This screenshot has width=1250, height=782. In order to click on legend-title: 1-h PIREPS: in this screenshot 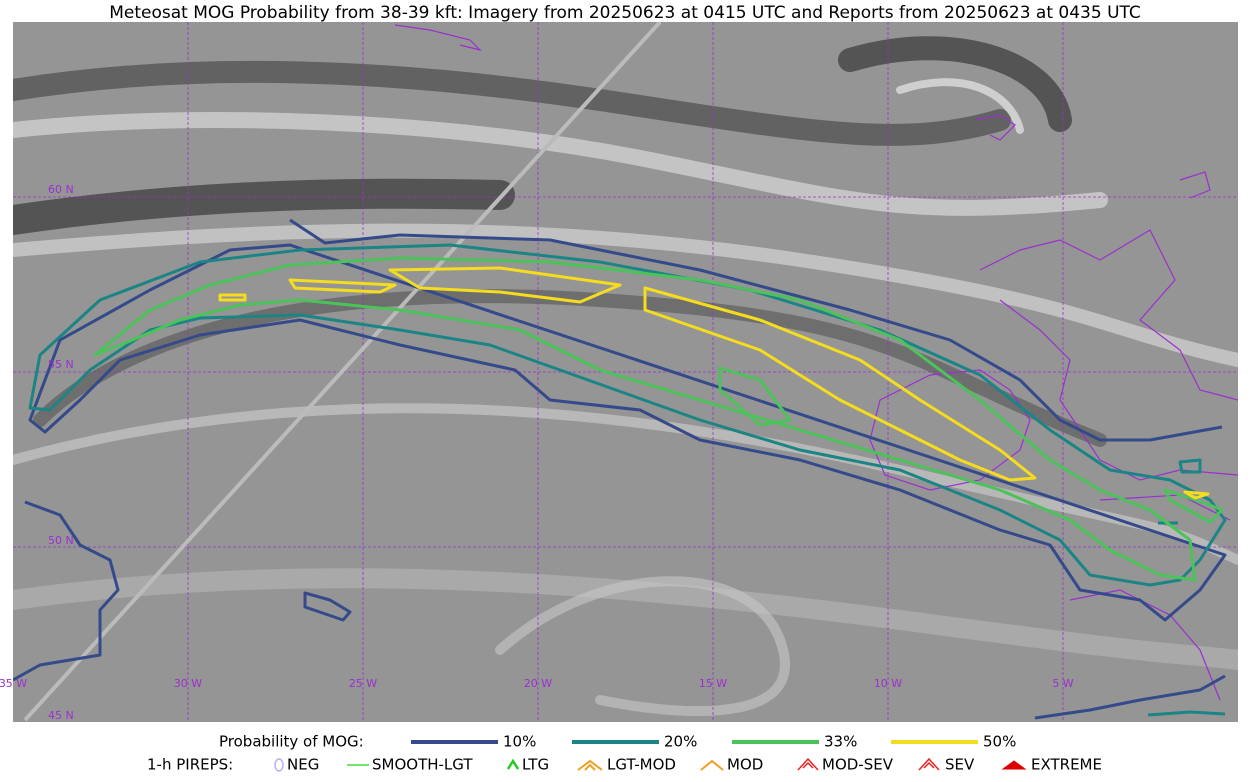, I will do `click(190, 765)`.